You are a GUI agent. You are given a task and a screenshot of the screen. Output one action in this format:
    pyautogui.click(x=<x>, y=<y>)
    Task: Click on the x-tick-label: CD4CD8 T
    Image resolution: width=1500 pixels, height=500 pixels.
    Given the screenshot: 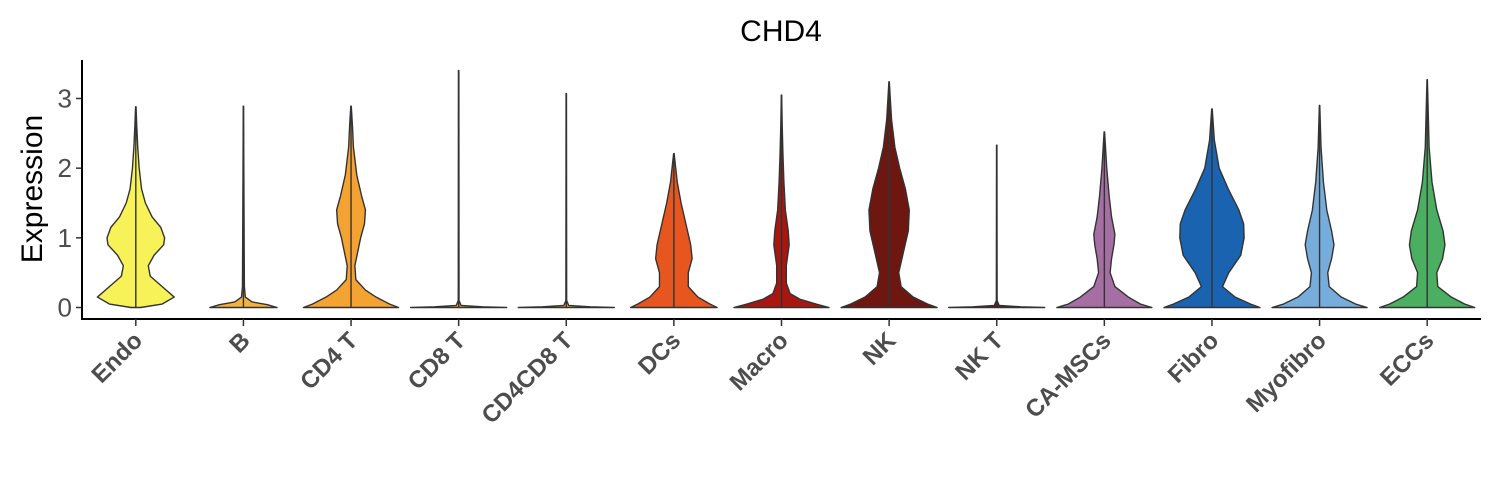 What is the action you would take?
    pyautogui.click(x=527, y=378)
    